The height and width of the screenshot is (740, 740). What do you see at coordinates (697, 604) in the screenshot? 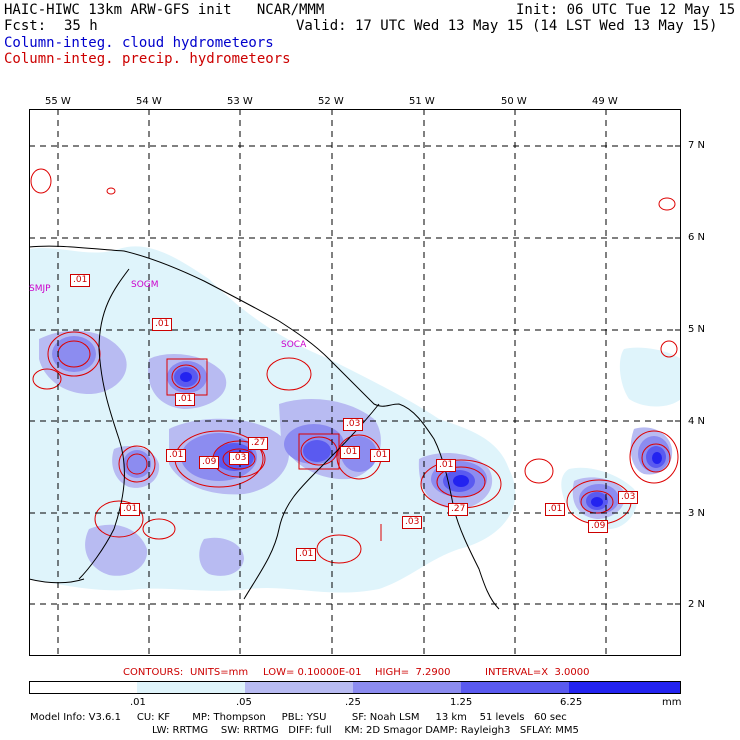
I see `lat-label-2n: 2 N` at bounding box center [697, 604].